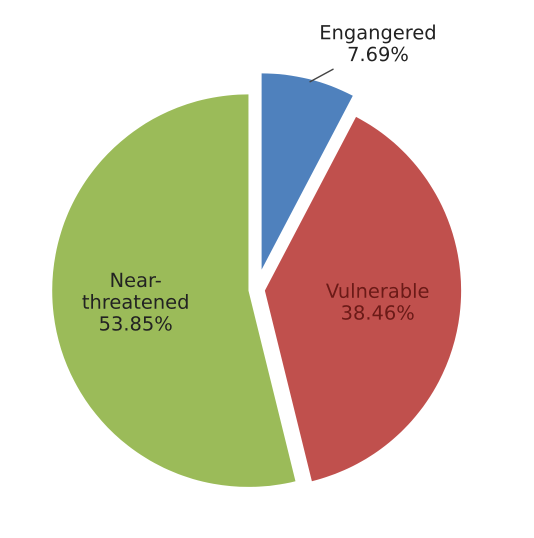 Image resolution: width=534 pixels, height=538 pixels. I want to click on data-label: 53.85%, so click(136, 323).